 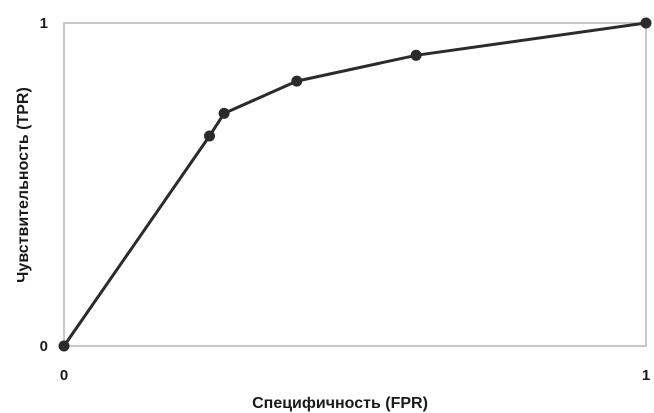 I want to click on x-axis-label: Специфичность (FPR), so click(x=340, y=403).